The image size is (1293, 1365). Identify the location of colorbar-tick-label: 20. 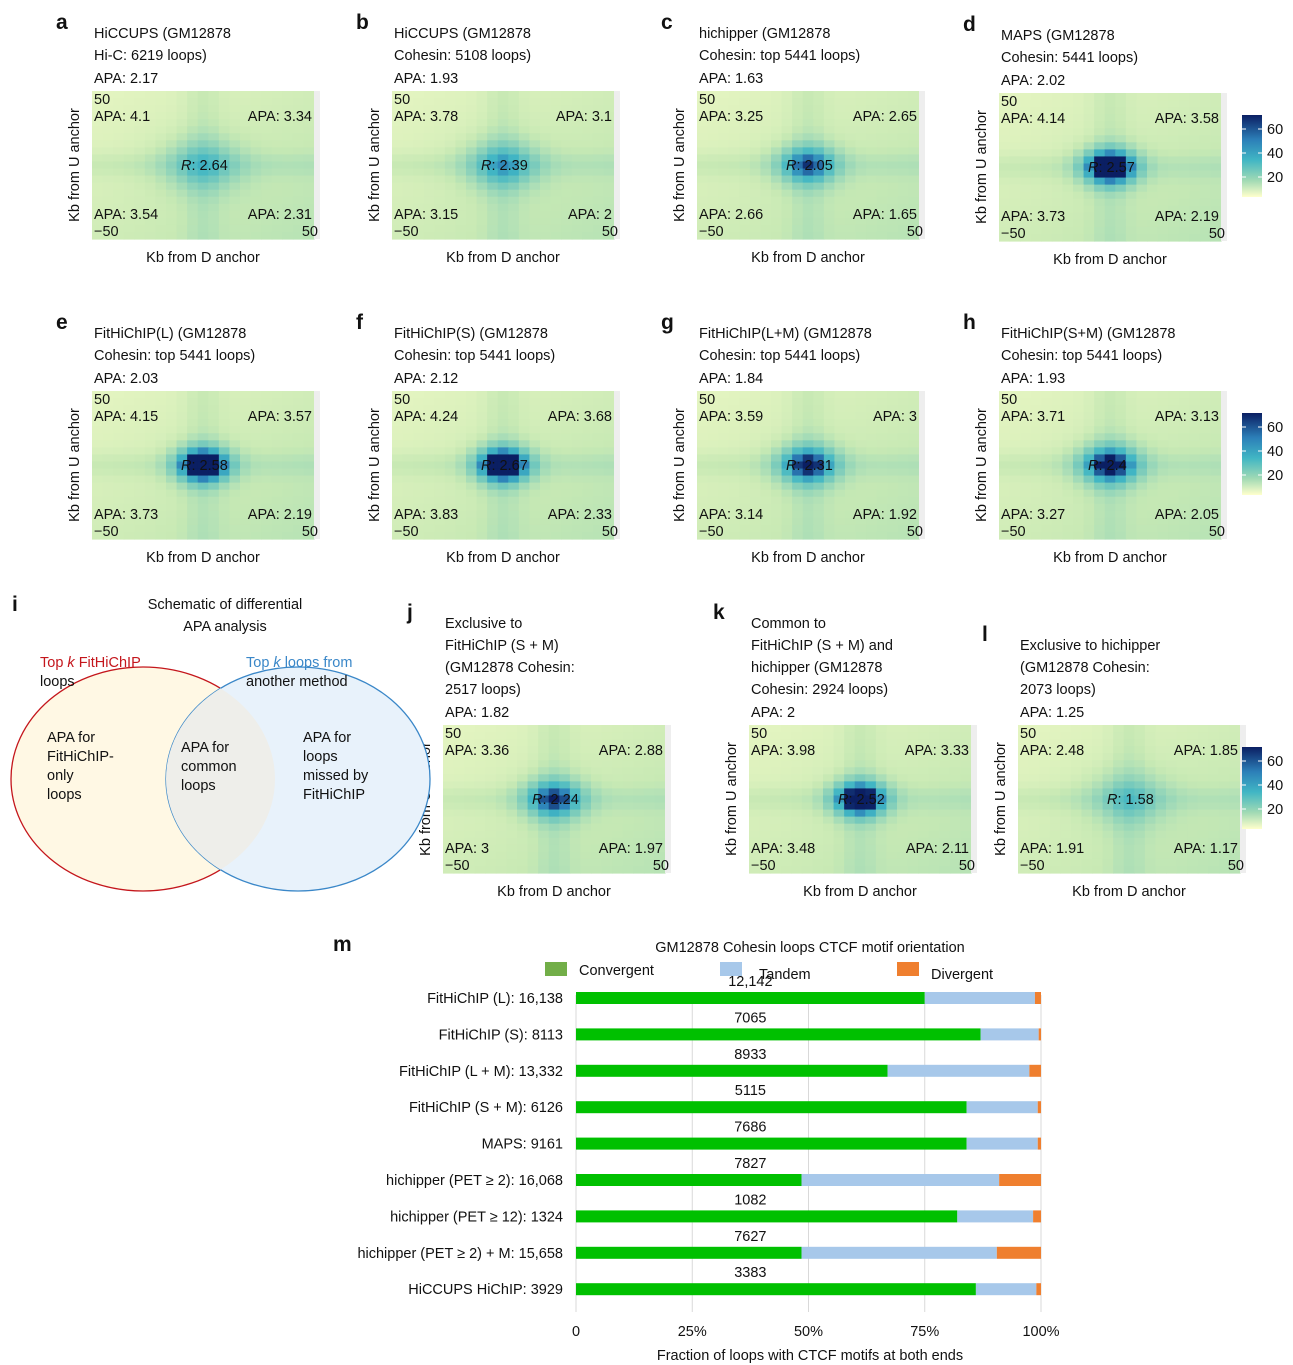
(1275, 178).